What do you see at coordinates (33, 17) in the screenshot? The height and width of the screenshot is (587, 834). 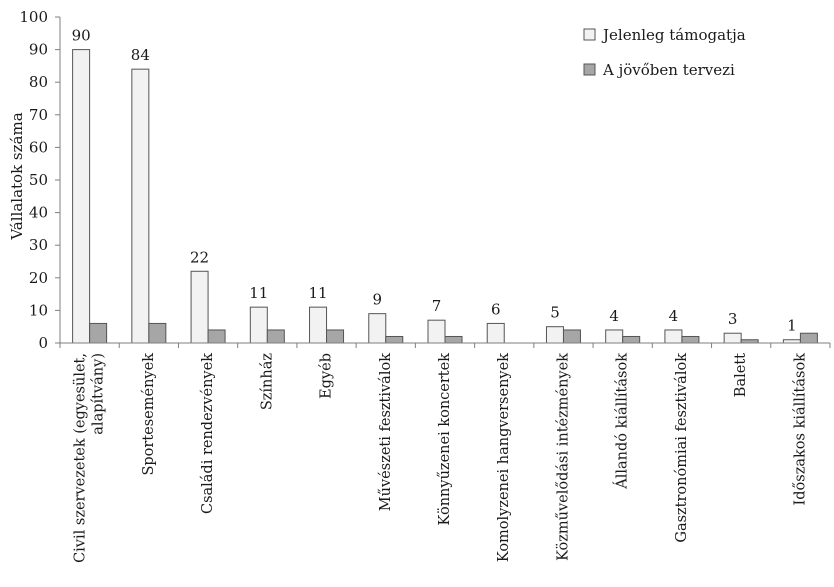 I see `y-tick-label: 100` at bounding box center [33, 17].